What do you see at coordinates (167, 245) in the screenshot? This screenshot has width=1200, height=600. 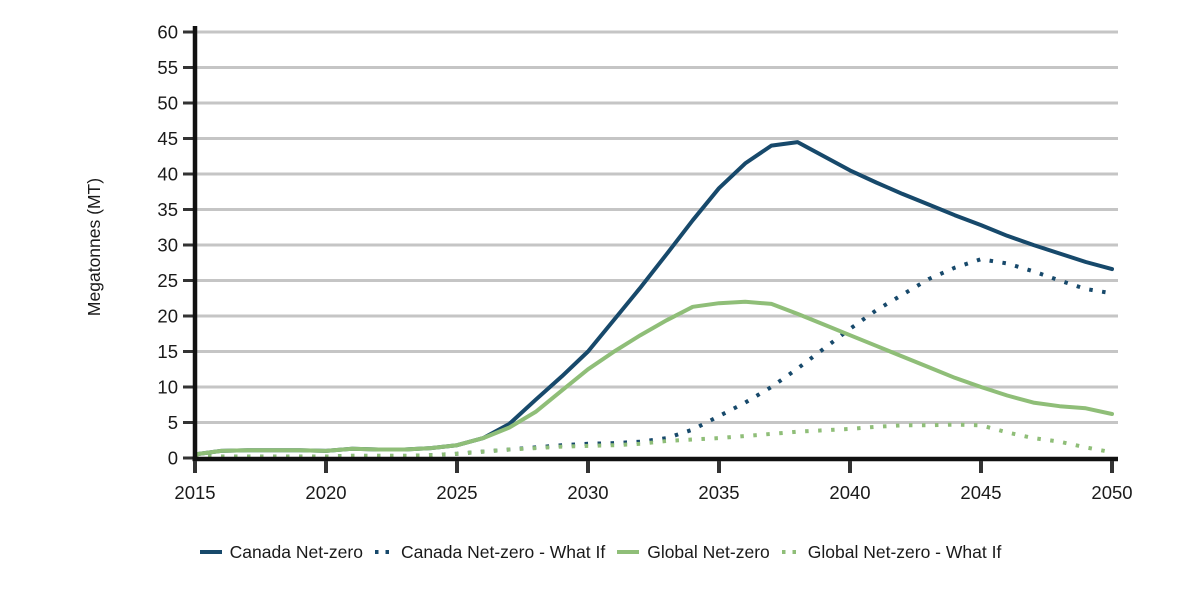 I see `y-tick-label: 30` at bounding box center [167, 245].